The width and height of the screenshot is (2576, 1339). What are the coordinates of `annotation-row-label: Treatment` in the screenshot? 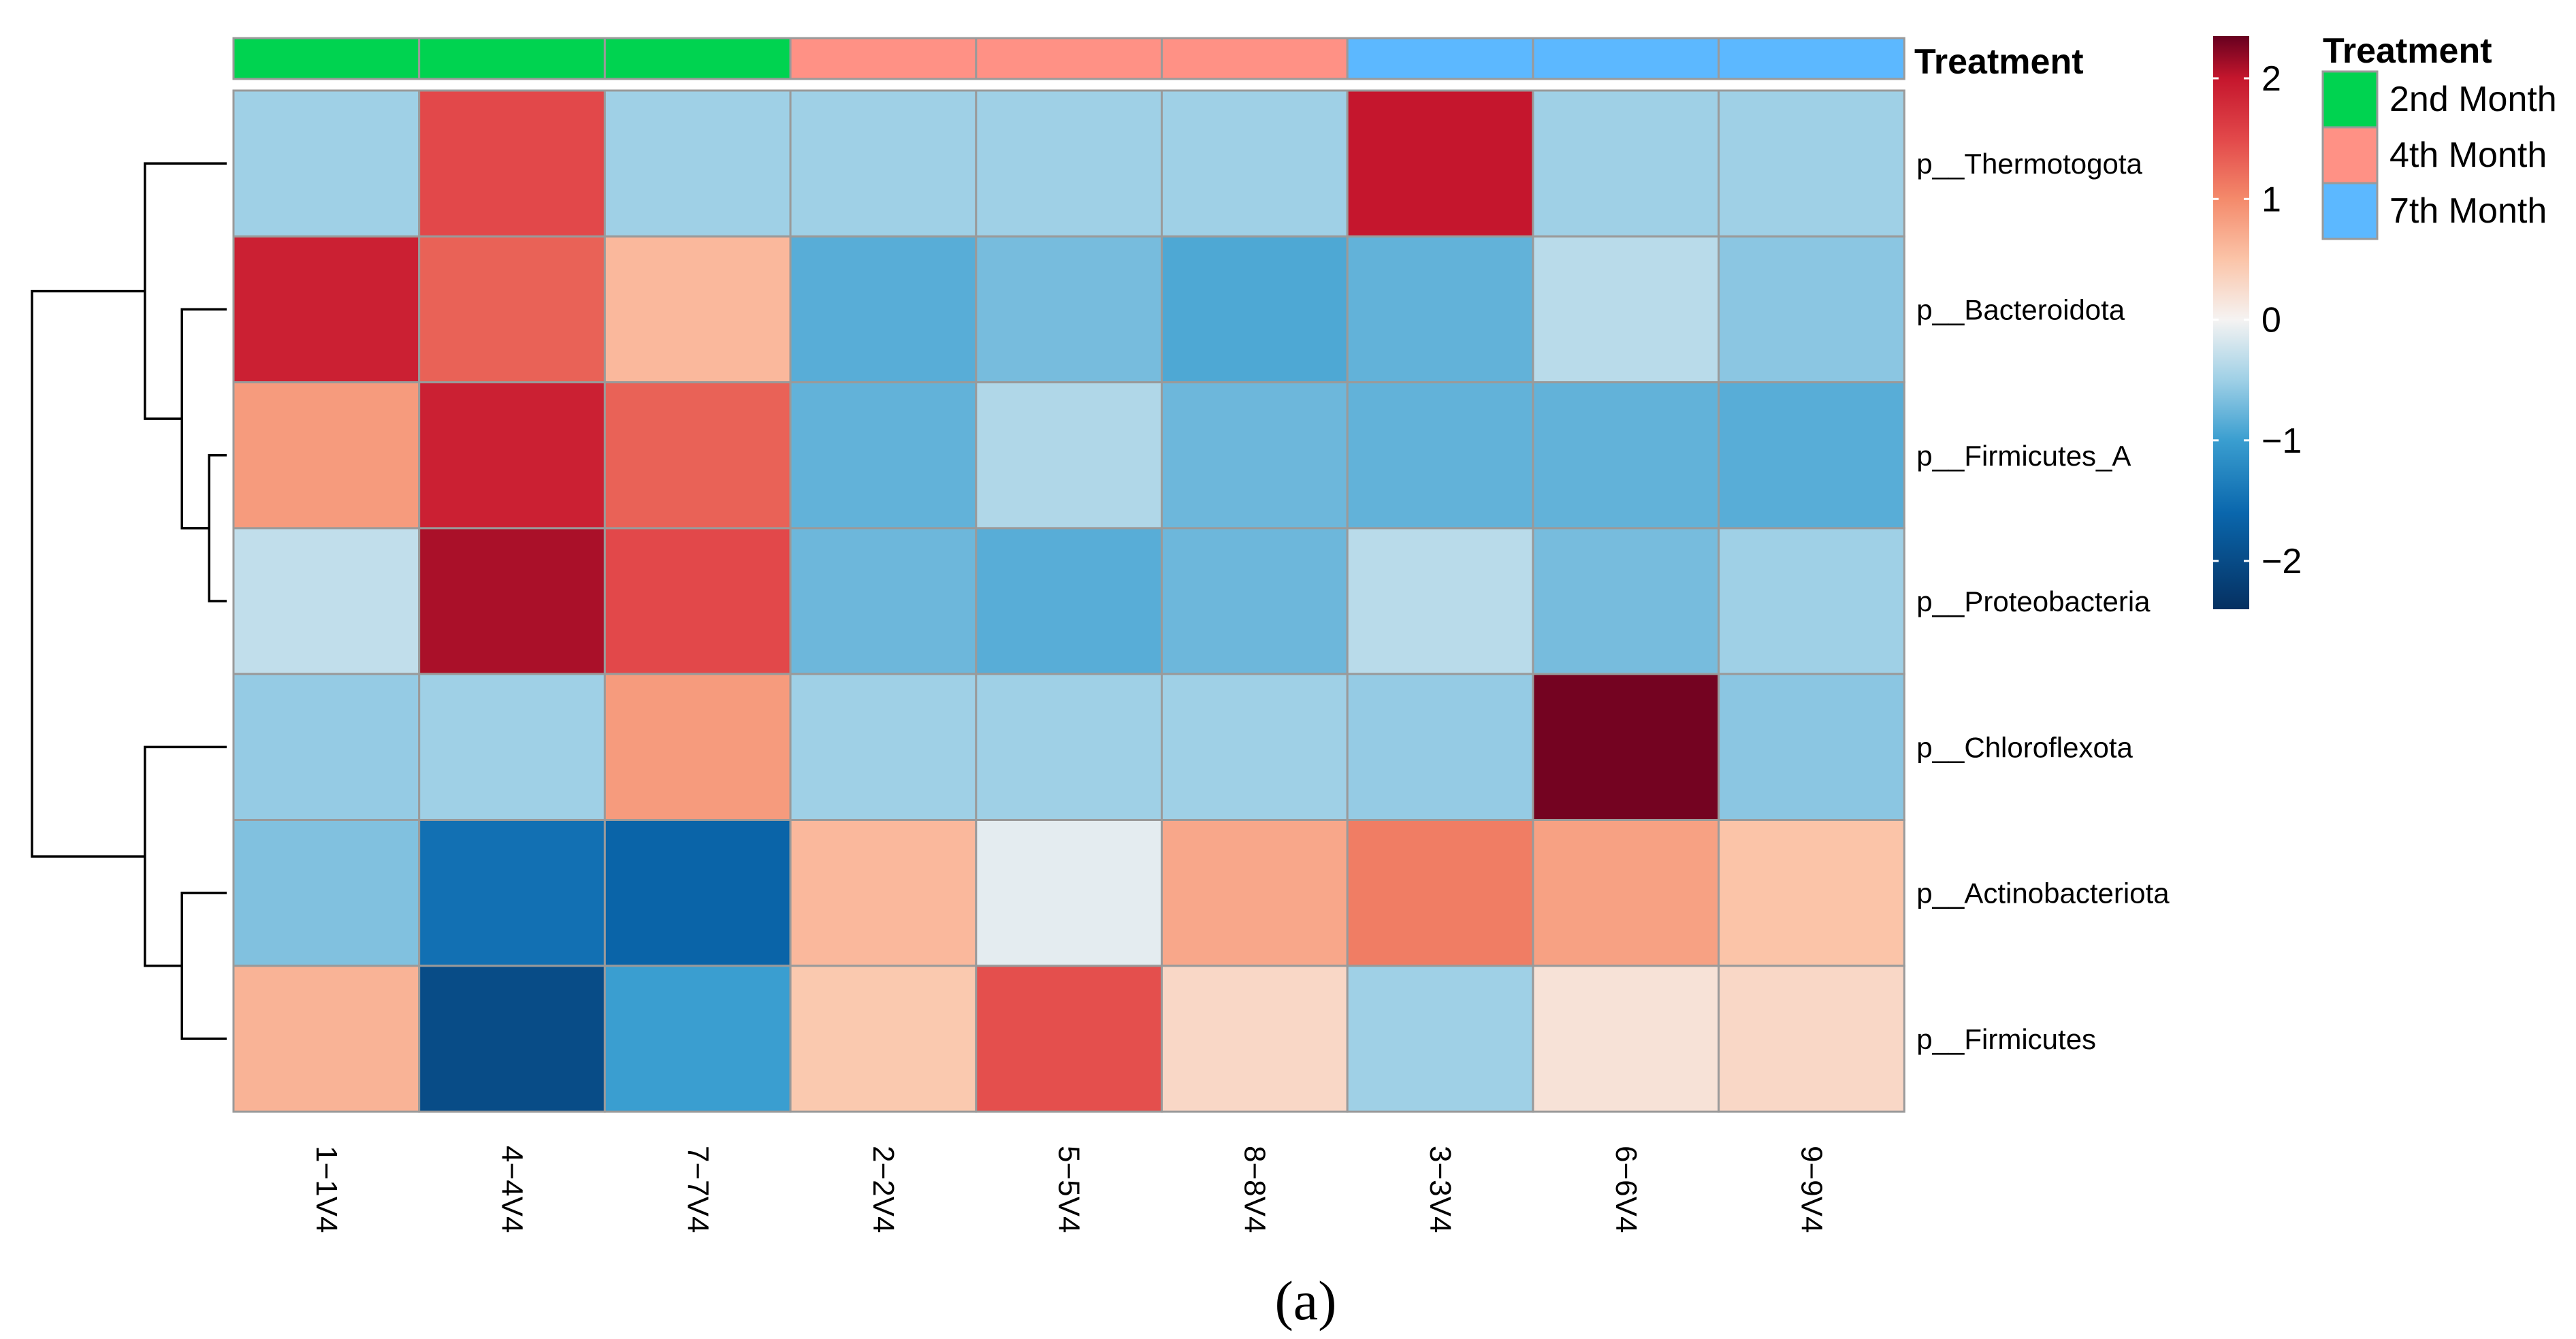 It's located at (1999, 62).